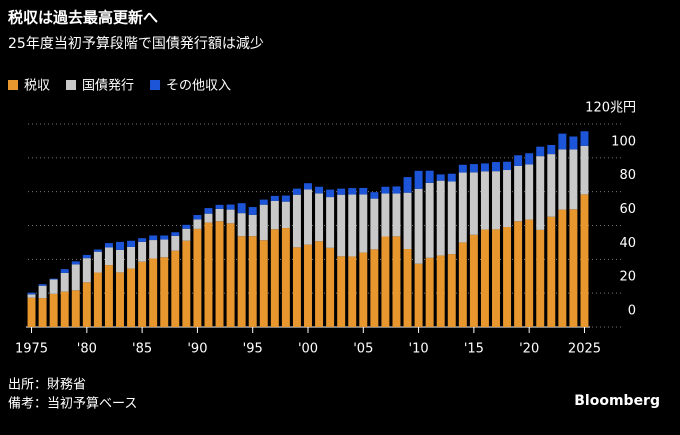  What do you see at coordinates (627, 277) in the screenshot?
I see `y-tick-label: 20` at bounding box center [627, 277].